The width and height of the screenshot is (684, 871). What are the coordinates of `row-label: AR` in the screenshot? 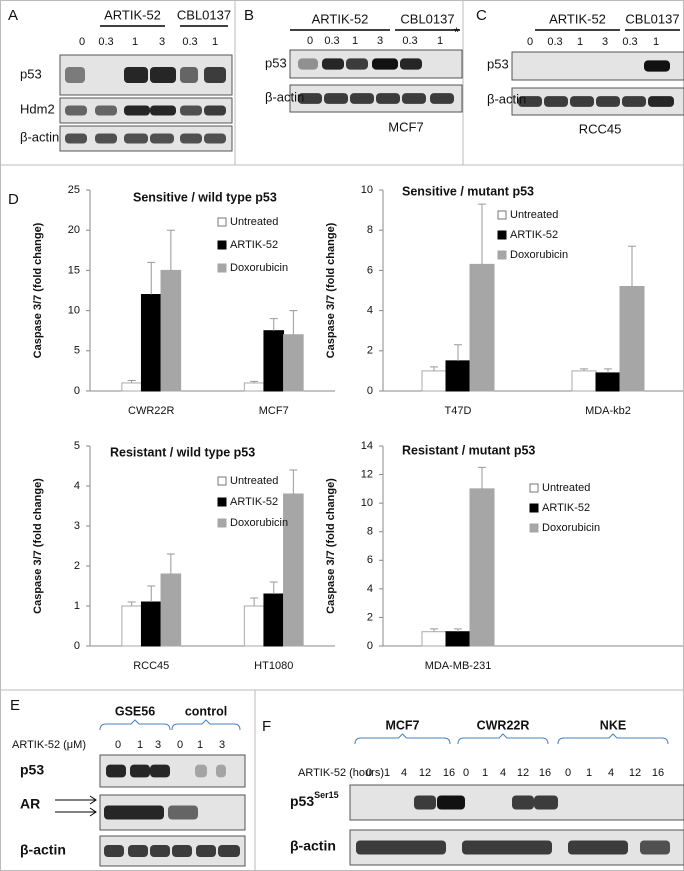 It's located at (30, 804).